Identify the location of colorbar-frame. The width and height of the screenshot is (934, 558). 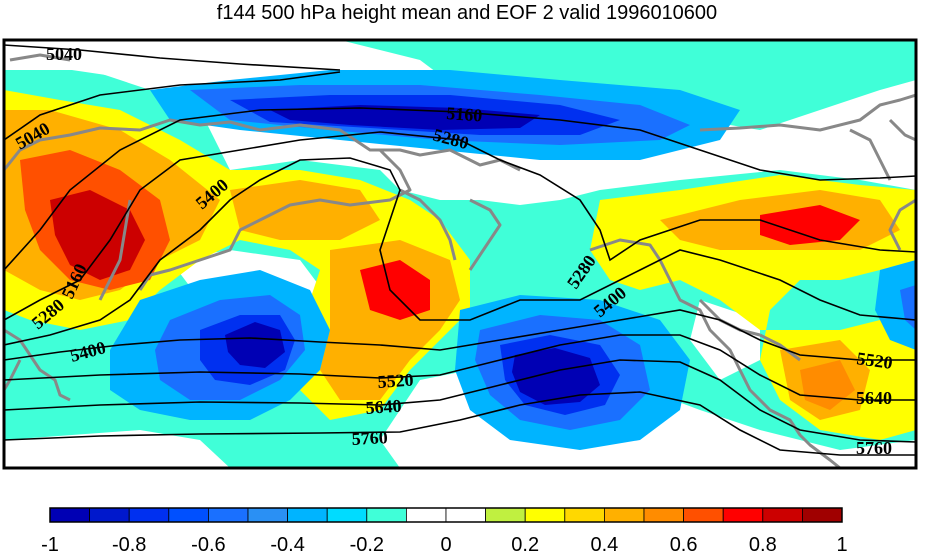
(446, 515).